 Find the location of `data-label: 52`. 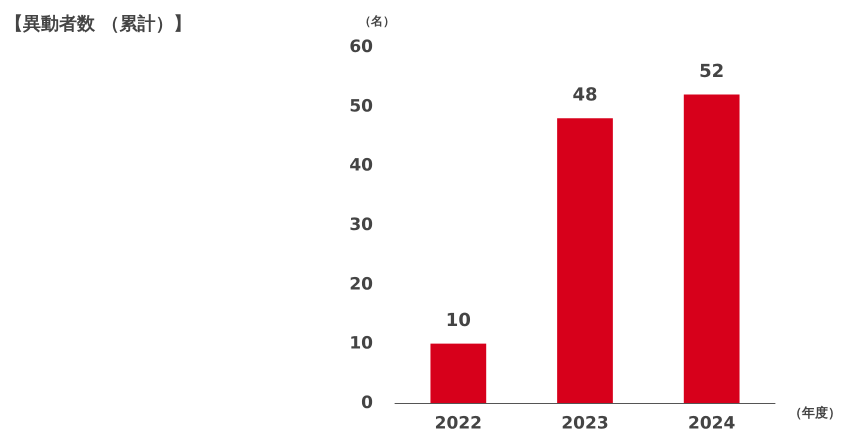

data-label: 52 is located at coordinates (711, 71).